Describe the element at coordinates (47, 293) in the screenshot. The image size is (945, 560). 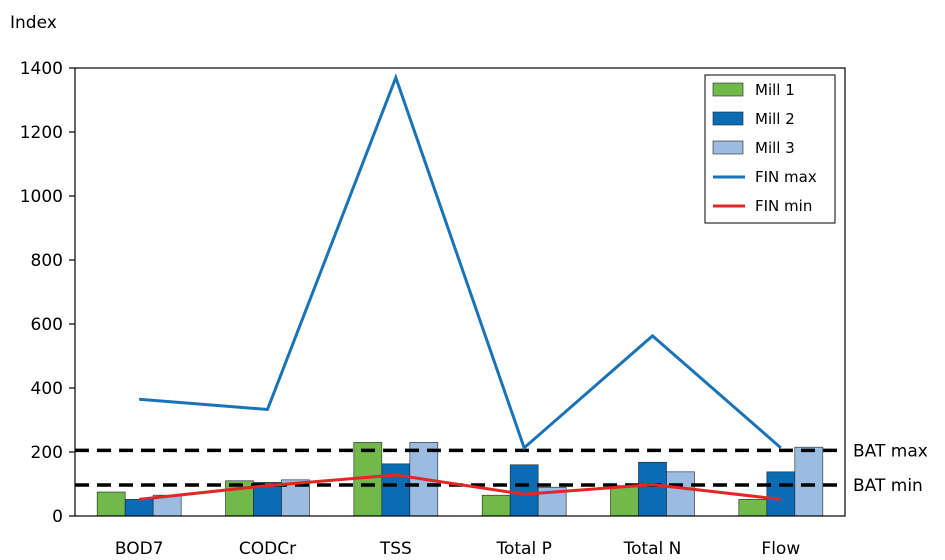
I see `y-axis: 0 200 400 600 800 1000 1200 1400` at that location.